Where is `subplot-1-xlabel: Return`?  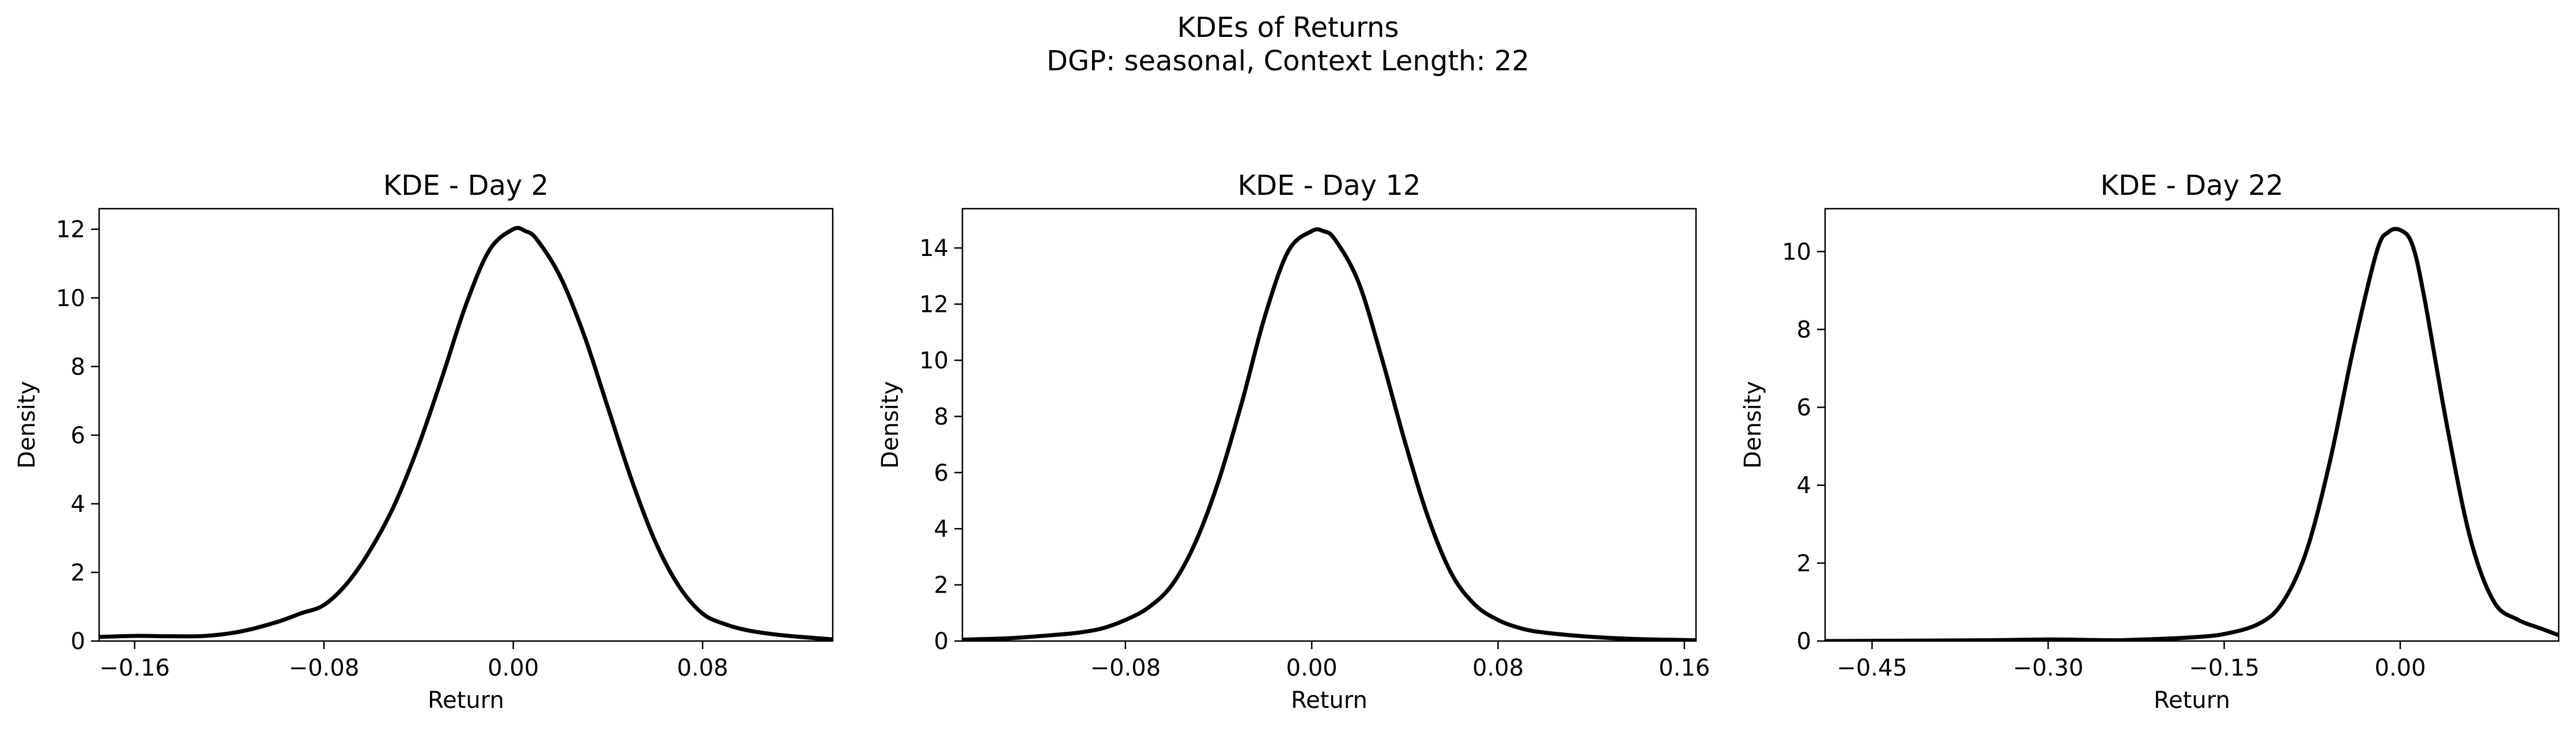
subplot-1-xlabel: Return is located at coordinates (466, 700).